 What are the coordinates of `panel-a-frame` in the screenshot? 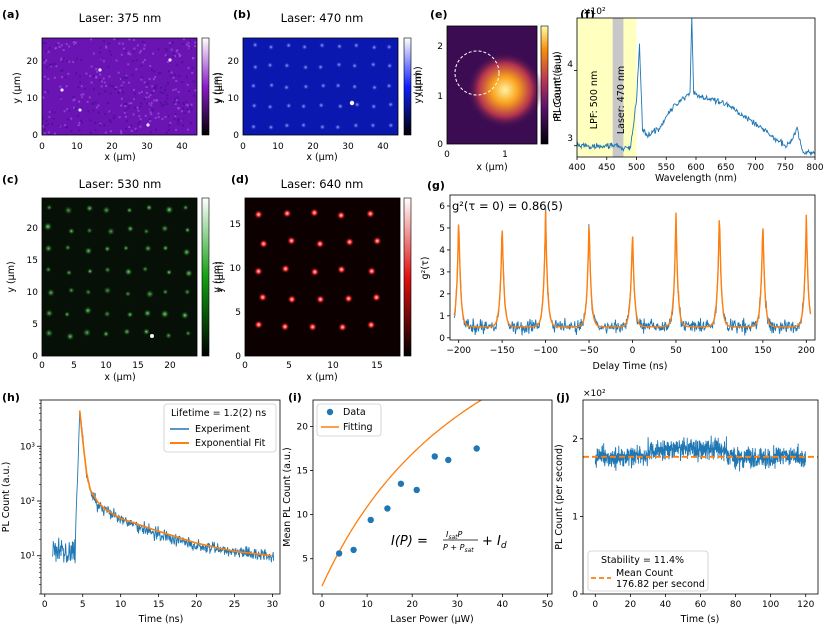 It's located at (119, 86).